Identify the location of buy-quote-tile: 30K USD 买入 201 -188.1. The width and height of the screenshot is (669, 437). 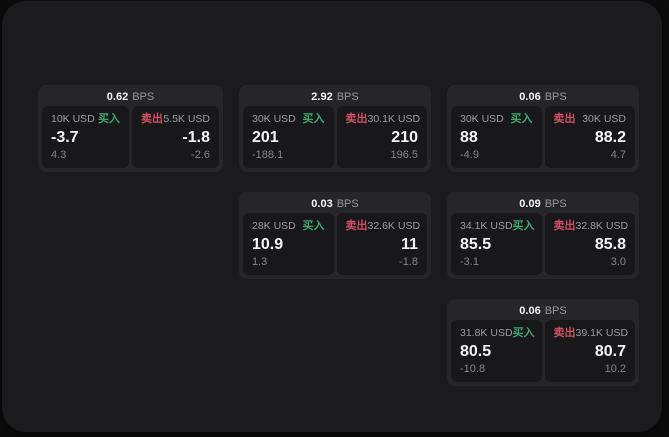
(288, 137).